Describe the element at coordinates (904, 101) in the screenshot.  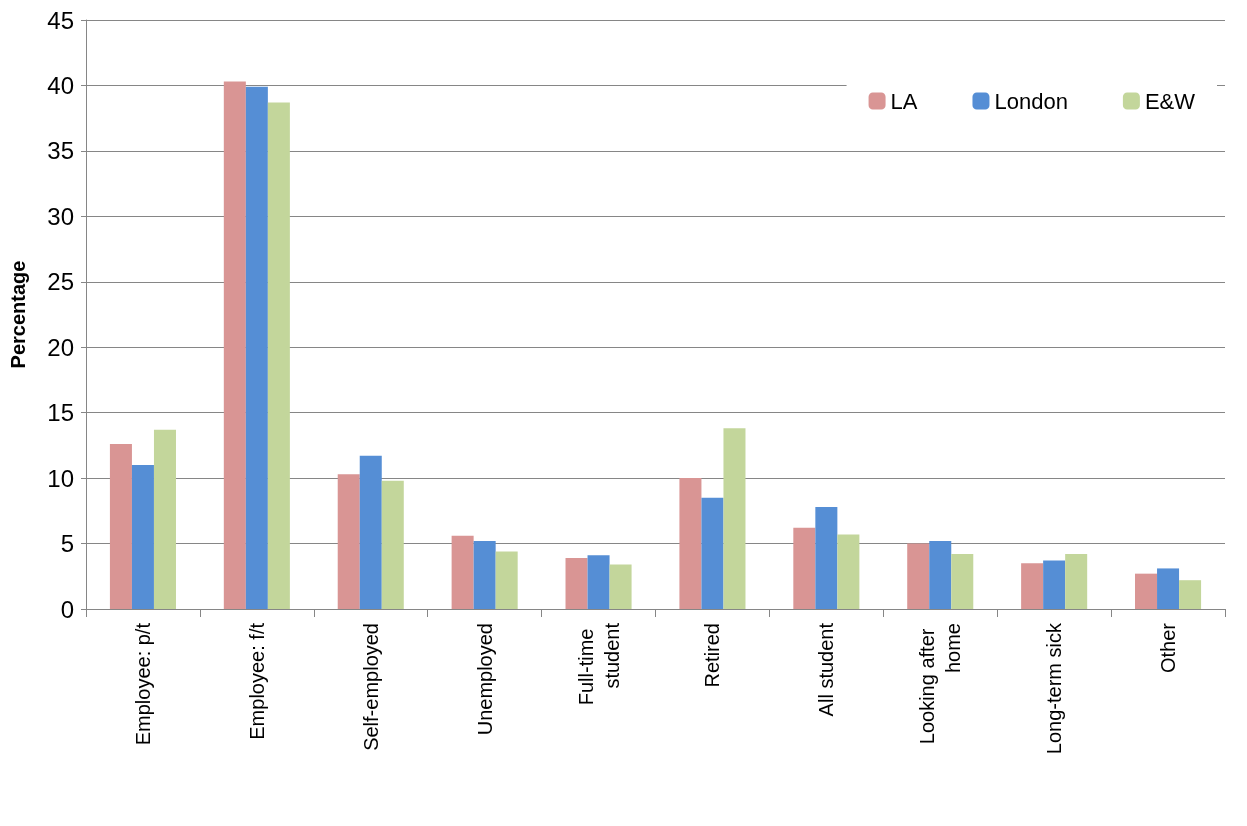
I see `legend-label: LA` at that location.